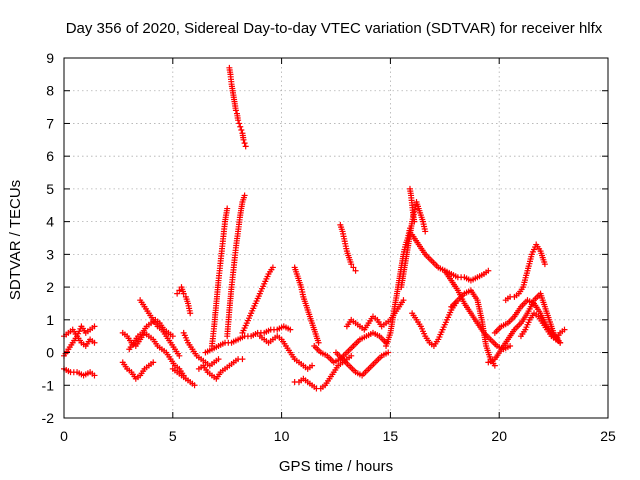 The image size is (640, 480). I want to click on x-tick-label: 20, so click(499, 436).